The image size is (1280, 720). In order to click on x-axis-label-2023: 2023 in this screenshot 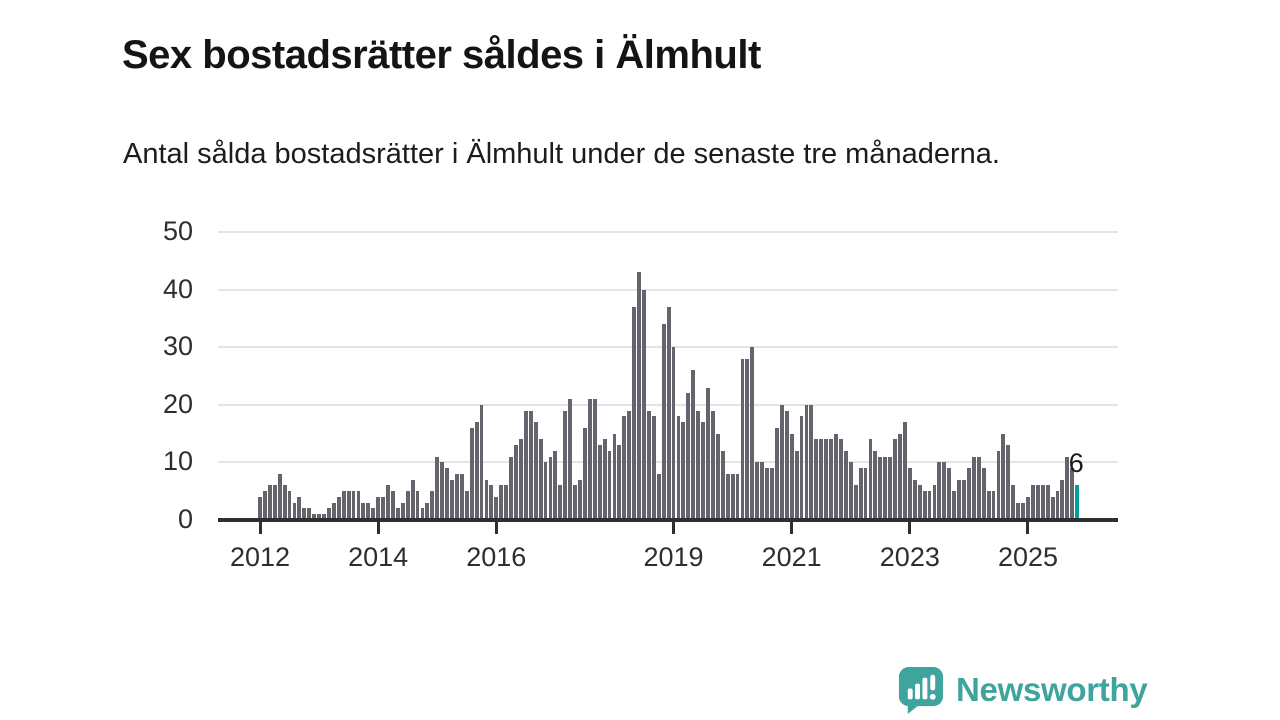, I will do `click(909, 557)`.